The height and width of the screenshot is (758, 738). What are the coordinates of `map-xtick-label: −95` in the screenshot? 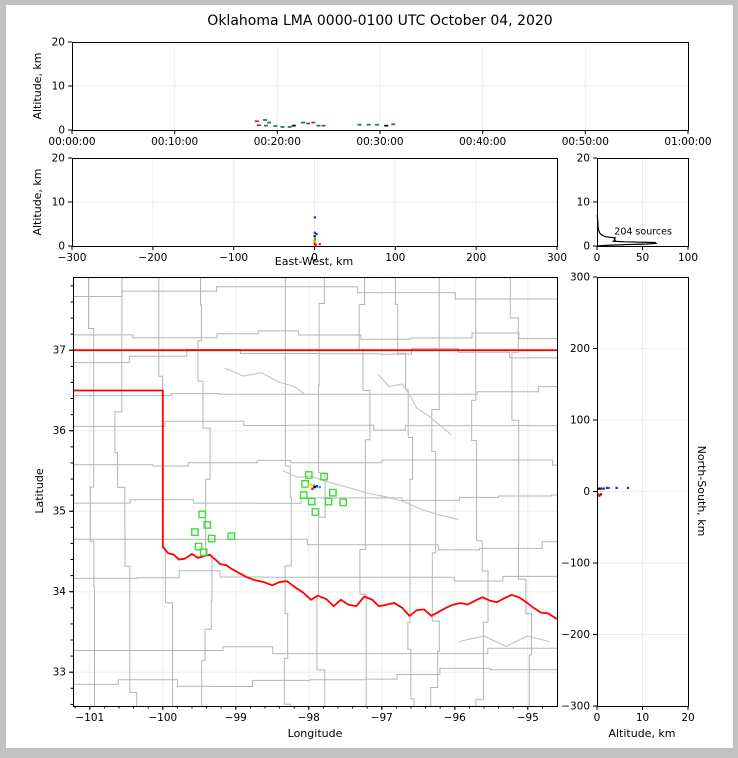 It's located at (528, 718).